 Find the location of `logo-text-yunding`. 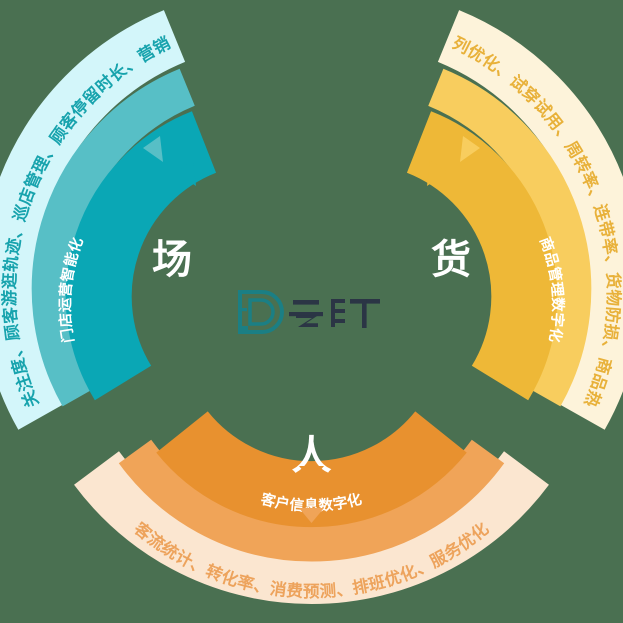

logo-text-yunding is located at coordinates (334, 313).